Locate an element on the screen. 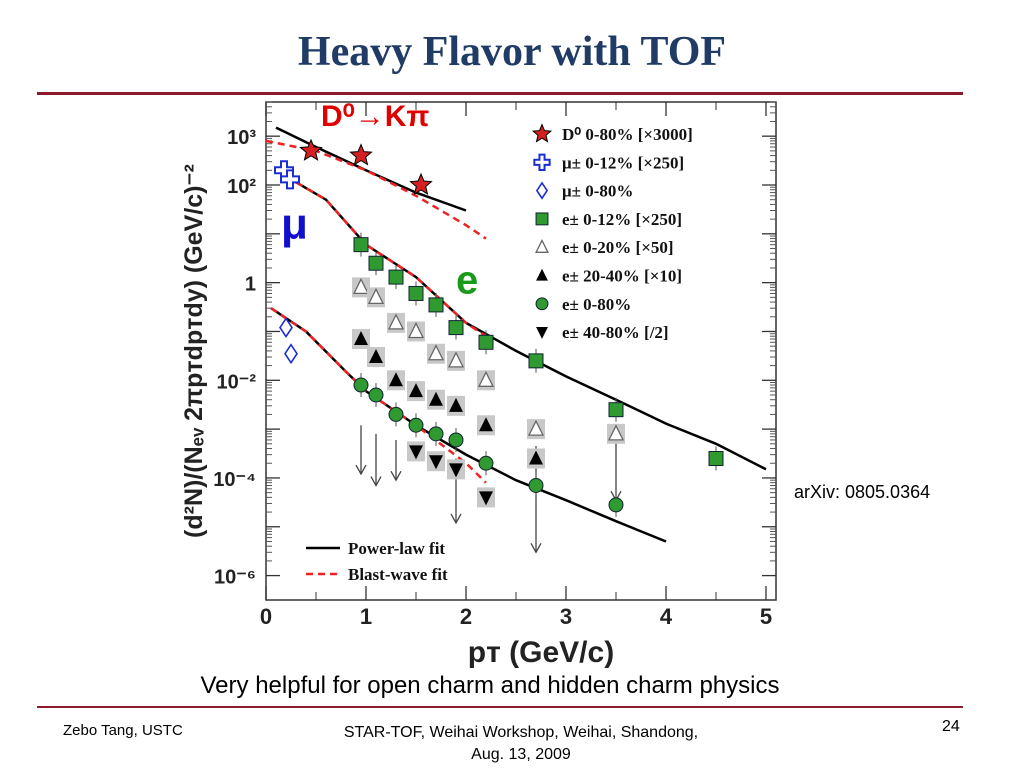  legend-entry-label: e± 20-40% [×10] is located at coordinates (622, 276).